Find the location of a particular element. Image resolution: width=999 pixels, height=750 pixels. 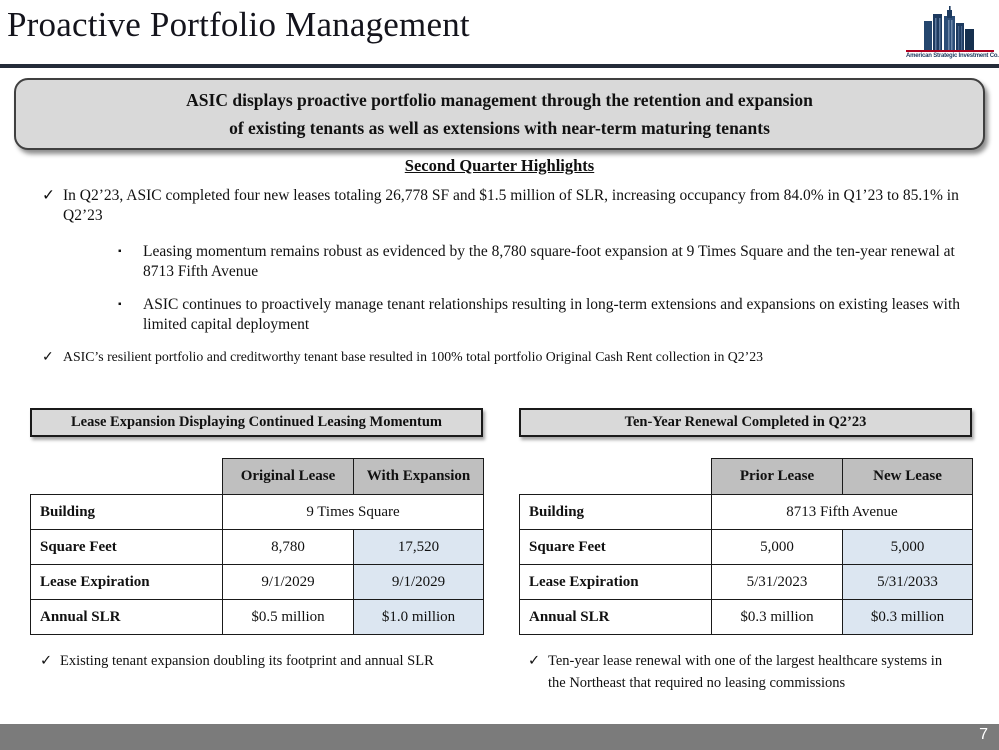

table-row: Building 8713 Fifth Avenue is located at coordinates (746, 512).